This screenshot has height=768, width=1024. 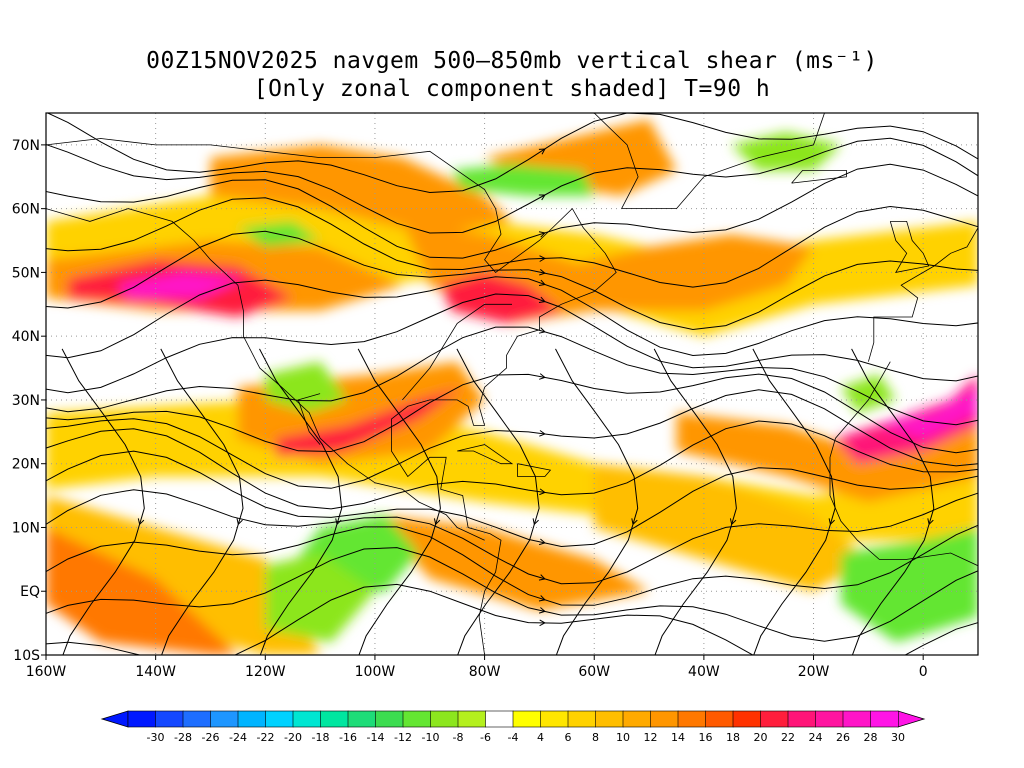 What do you see at coordinates (183, 737) in the screenshot?
I see `colorbar-label: -28` at bounding box center [183, 737].